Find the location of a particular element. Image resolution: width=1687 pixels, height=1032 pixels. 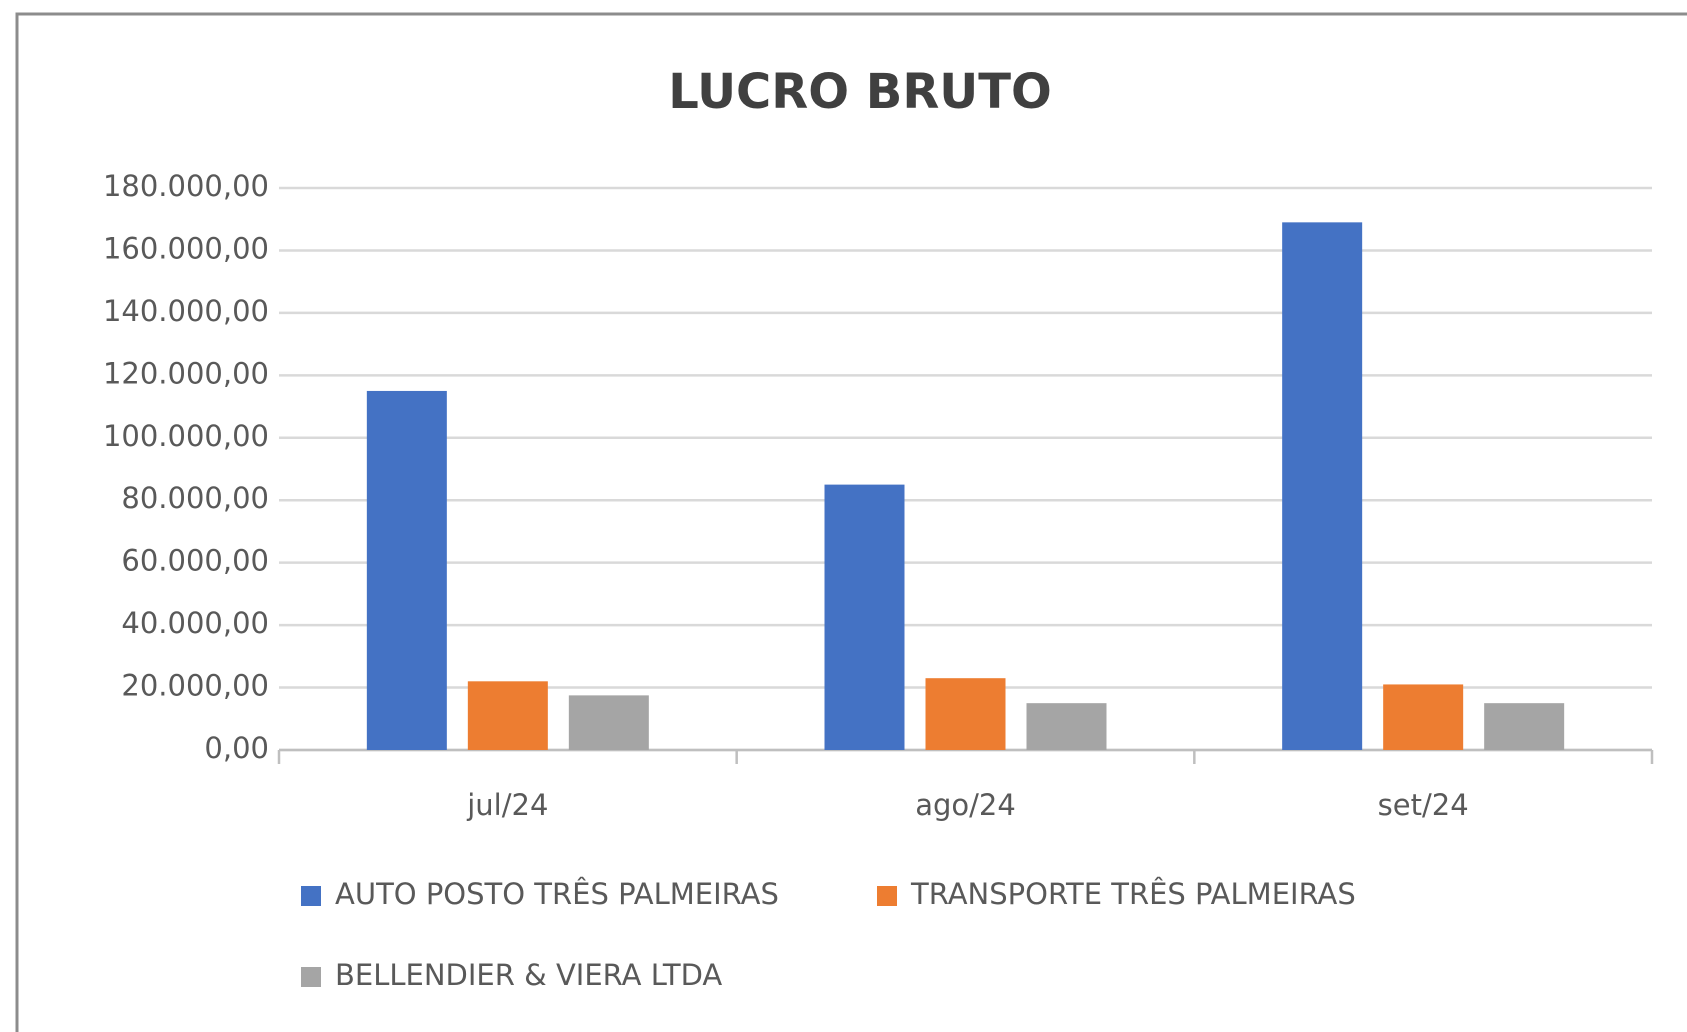

y-tick-label: 140.000,00 is located at coordinates (186, 311).